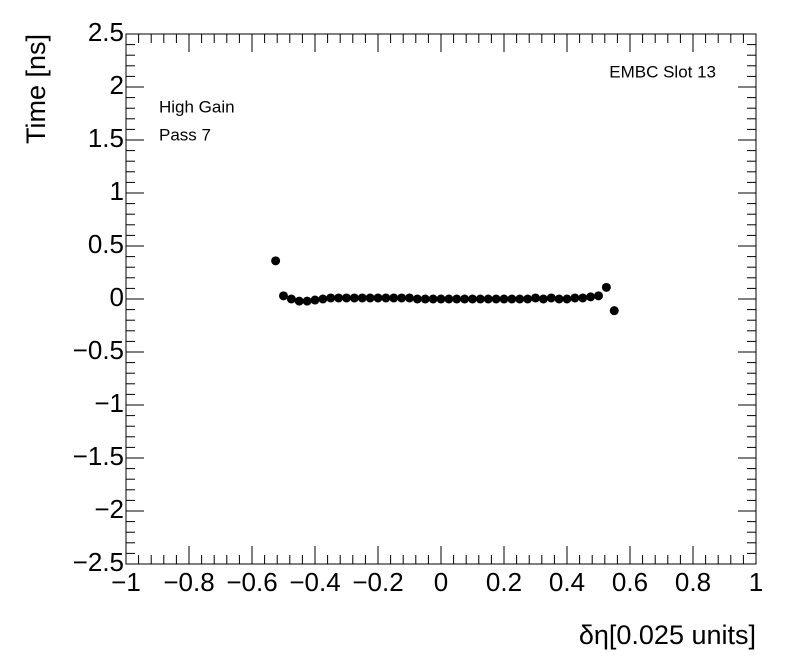  I want to click on y-tick-label: 0, so click(117, 297).